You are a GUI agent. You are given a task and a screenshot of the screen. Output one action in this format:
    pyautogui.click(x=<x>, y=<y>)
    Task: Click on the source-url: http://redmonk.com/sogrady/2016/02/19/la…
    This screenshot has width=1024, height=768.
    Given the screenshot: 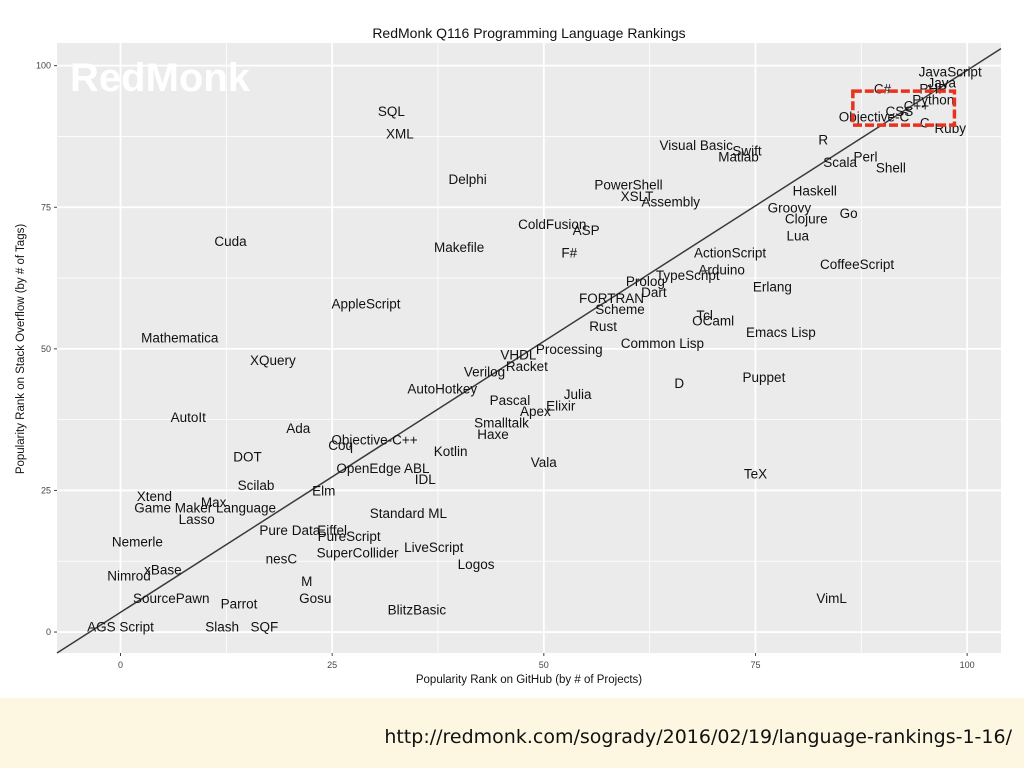 What is the action you would take?
    pyautogui.click(x=698, y=737)
    